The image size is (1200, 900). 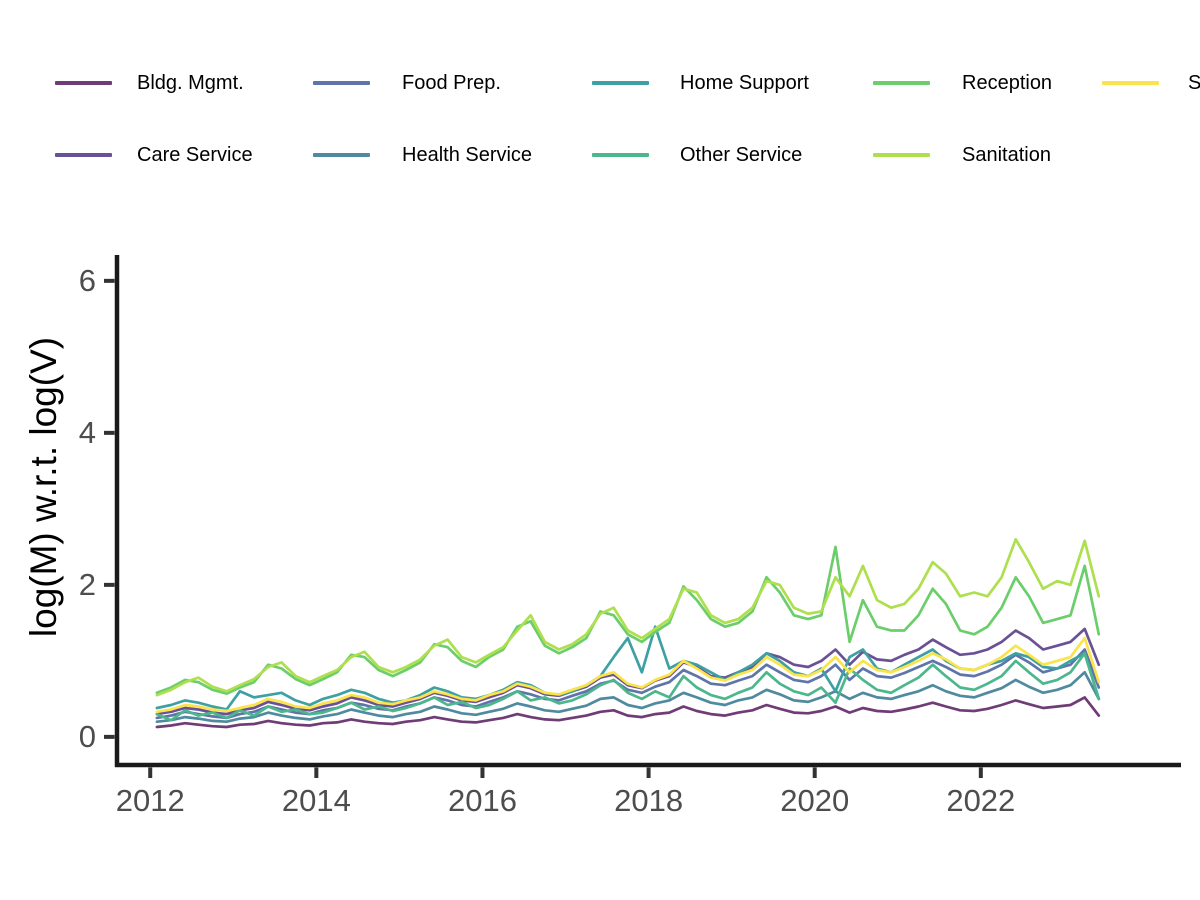 What do you see at coordinates (1194, 83) in the screenshot?
I see `legend-label: S` at bounding box center [1194, 83].